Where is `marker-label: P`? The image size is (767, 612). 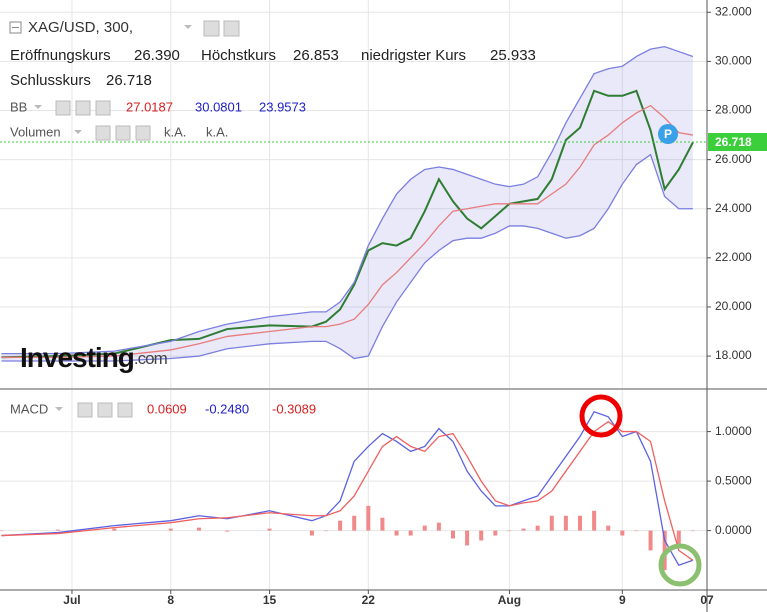 marker-label: P is located at coordinates (668, 134).